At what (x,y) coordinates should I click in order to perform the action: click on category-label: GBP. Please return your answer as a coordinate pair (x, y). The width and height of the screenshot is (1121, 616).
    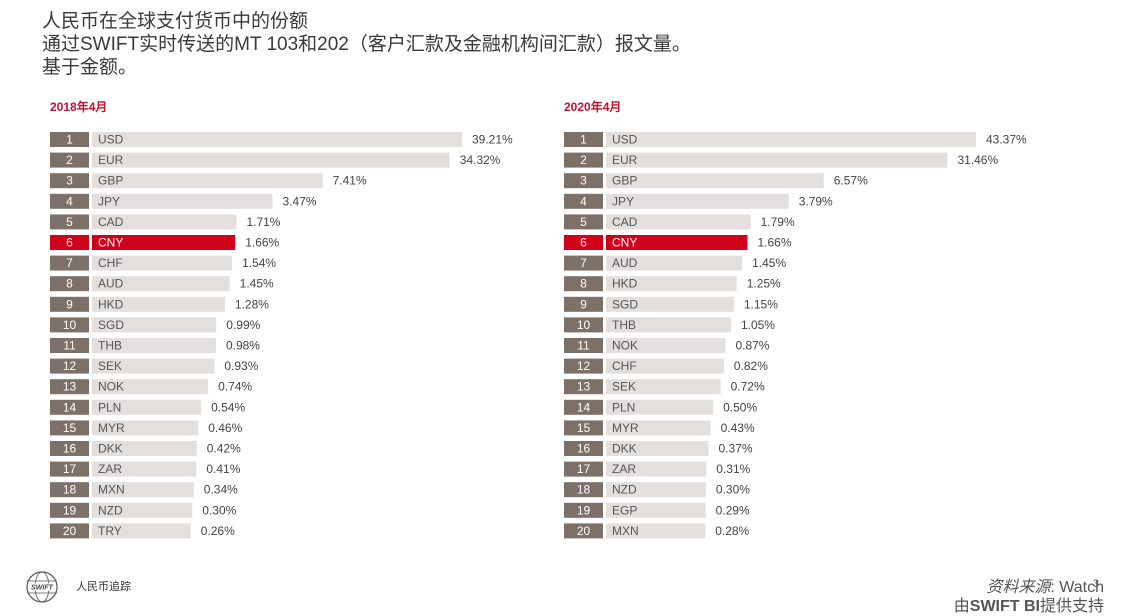
    Looking at the image, I should click on (624, 181).